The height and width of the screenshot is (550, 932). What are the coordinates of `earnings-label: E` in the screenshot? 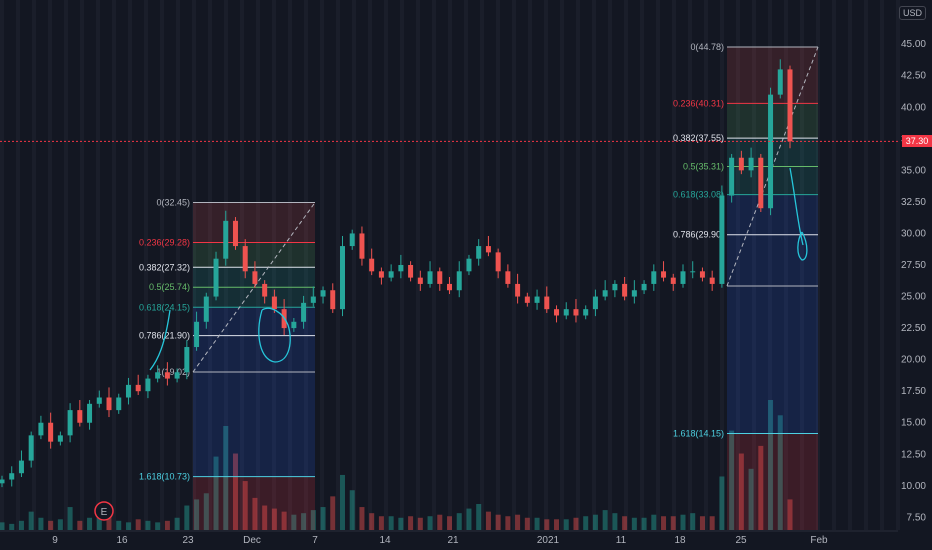 It's located at (104, 512).